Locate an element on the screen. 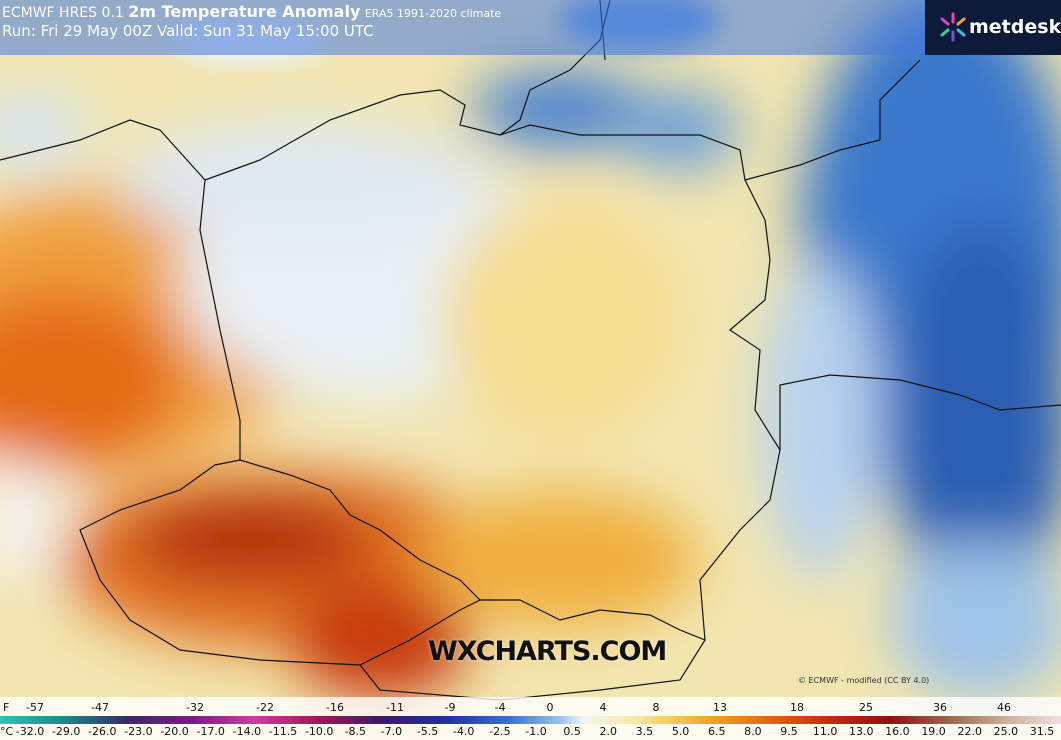 The height and width of the screenshot is (740, 1061). c-label: 13.0 is located at coordinates (861, 731).